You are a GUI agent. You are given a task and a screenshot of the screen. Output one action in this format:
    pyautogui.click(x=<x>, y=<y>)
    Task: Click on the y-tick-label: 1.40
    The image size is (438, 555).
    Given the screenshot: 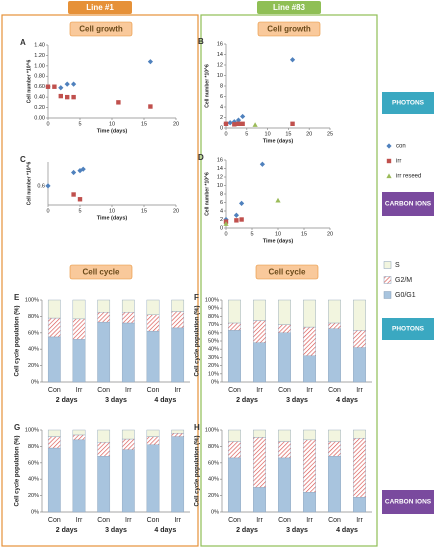 What is the action you would take?
    pyautogui.click(x=39, y=45)
    